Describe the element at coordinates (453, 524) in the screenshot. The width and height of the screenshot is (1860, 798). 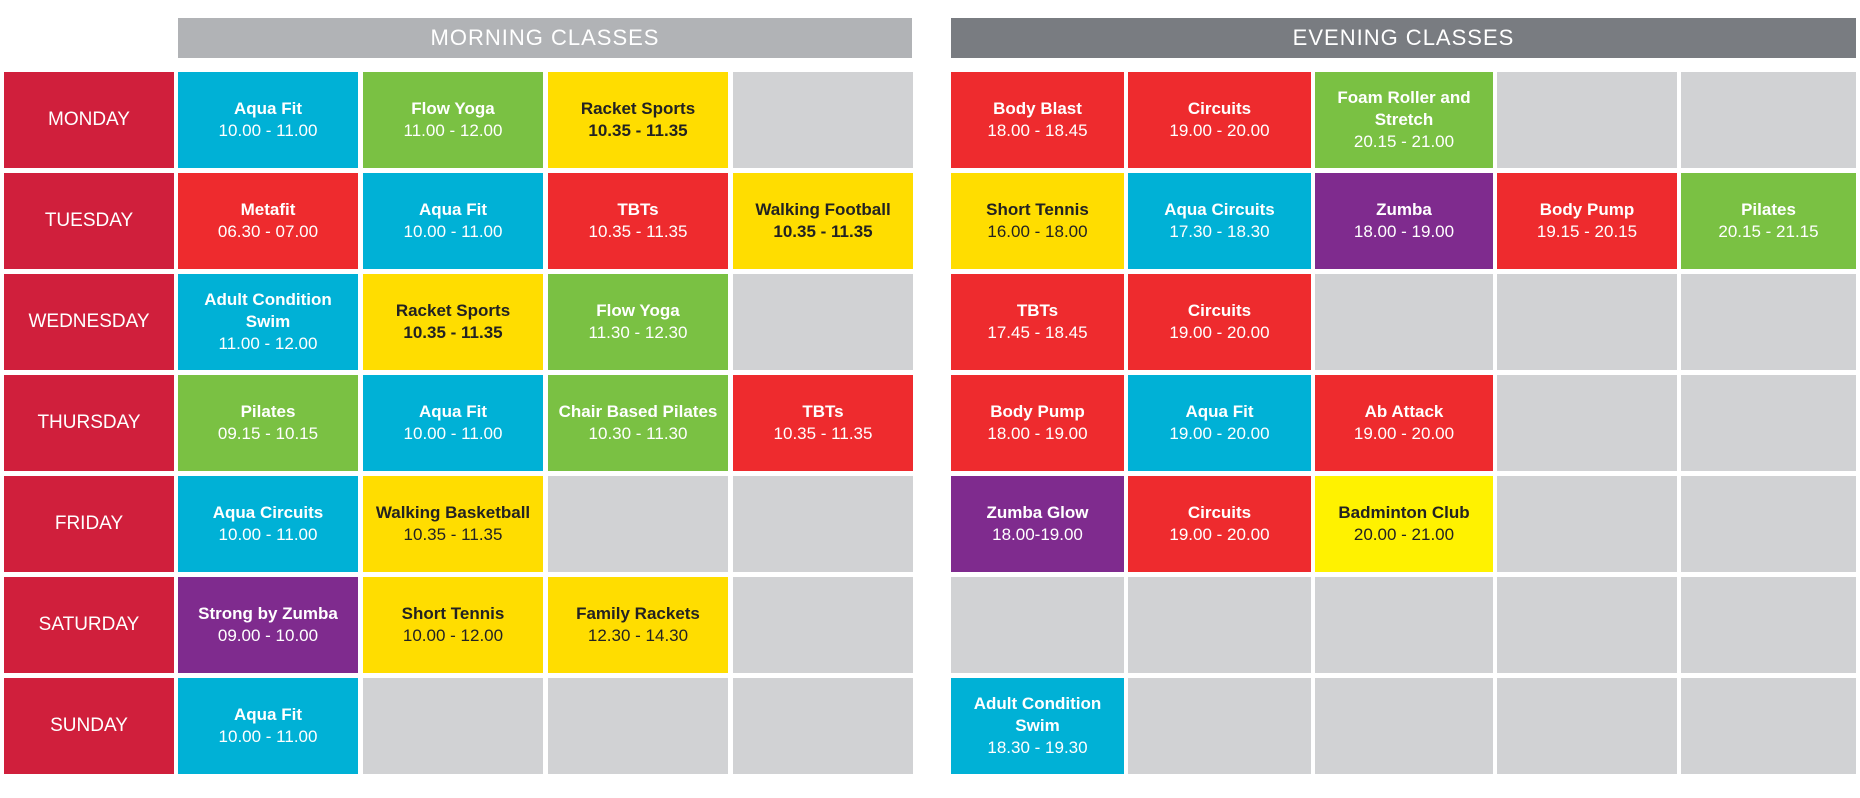
I see `morning-class-cell: Walking Basketball 10.35 - 11.35` at that location.